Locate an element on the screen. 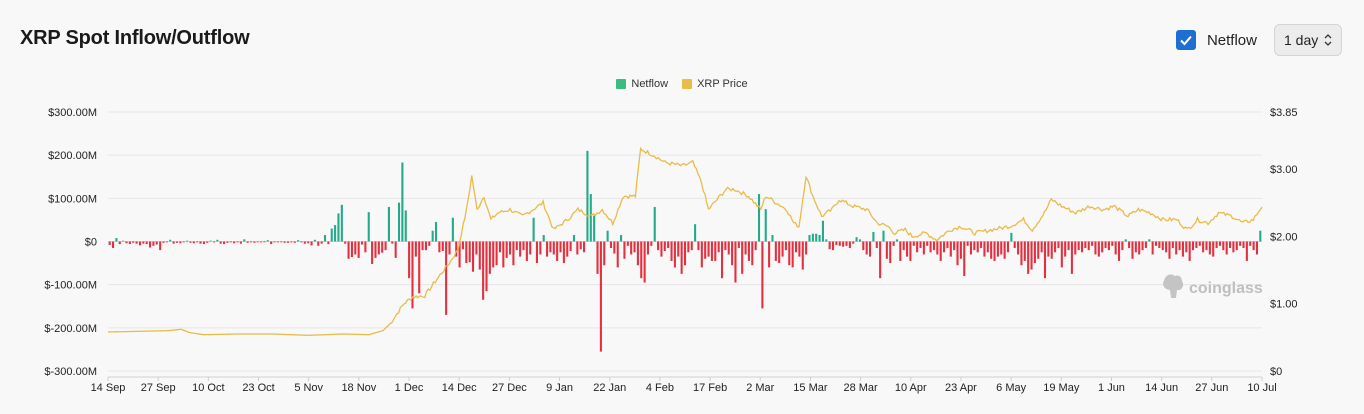 This screenshot has width=1364, height=414. x-tick-label: 22 Jan is located at coordinates (609, 388).